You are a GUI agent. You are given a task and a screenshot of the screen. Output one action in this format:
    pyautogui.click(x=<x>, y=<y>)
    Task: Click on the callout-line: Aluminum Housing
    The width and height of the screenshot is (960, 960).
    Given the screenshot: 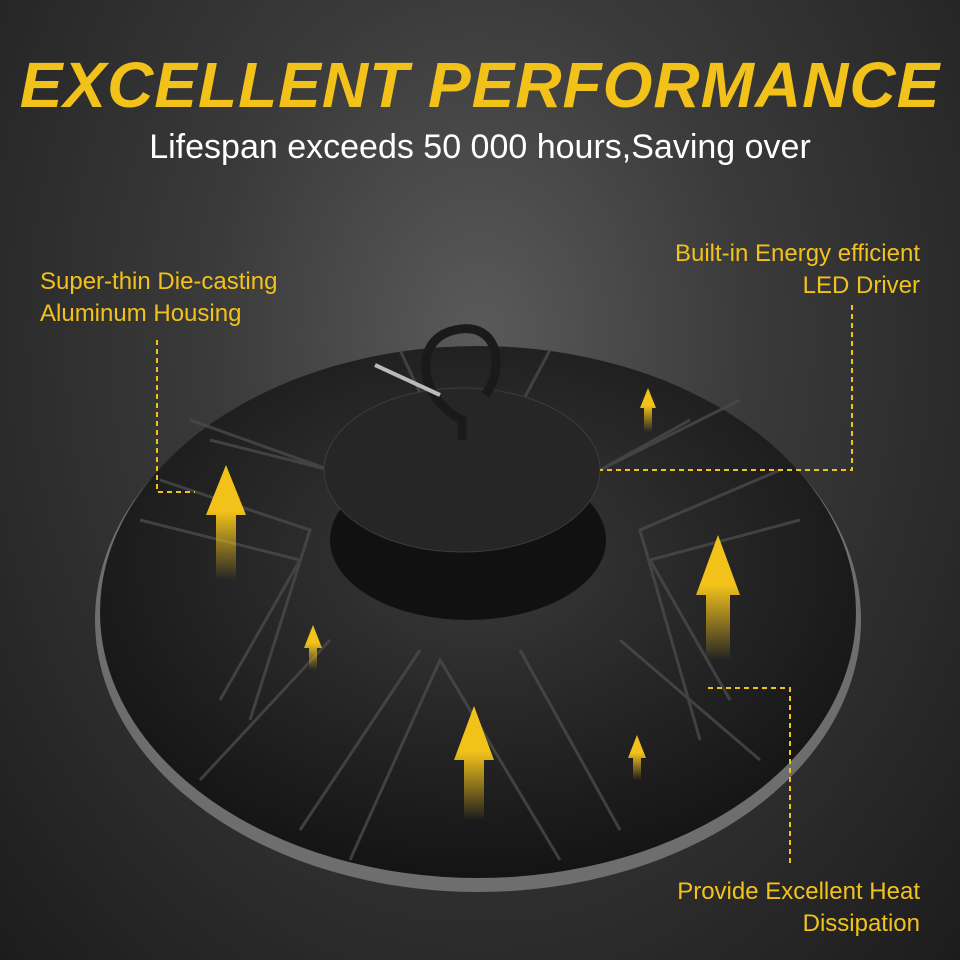 What is the action you would take?
    pyautogui.click(x=141, y=313)
    